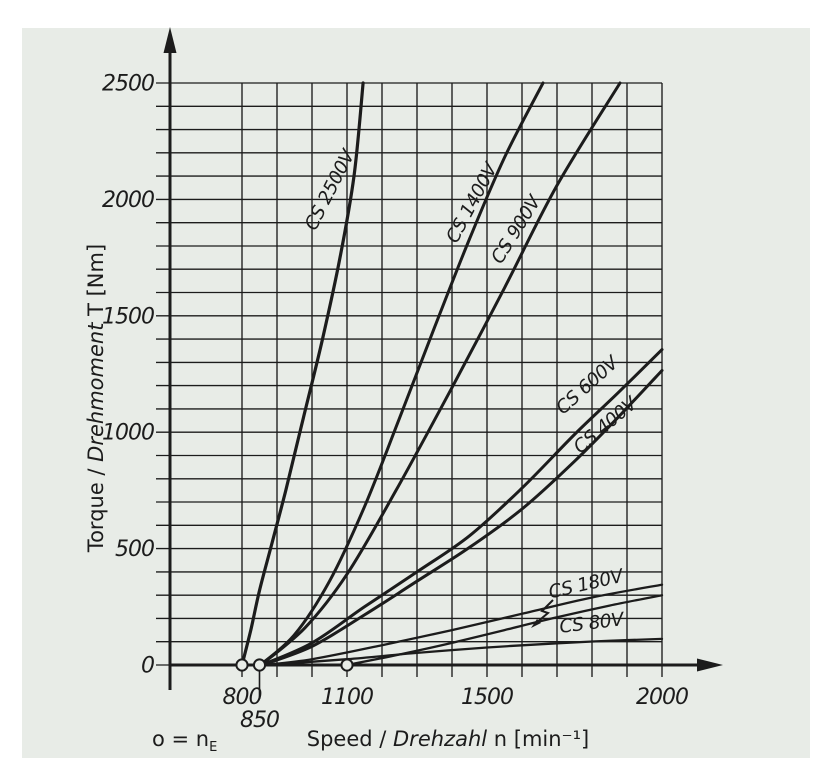  I want to click on x-axis-arrowhead, so click(710, 665).